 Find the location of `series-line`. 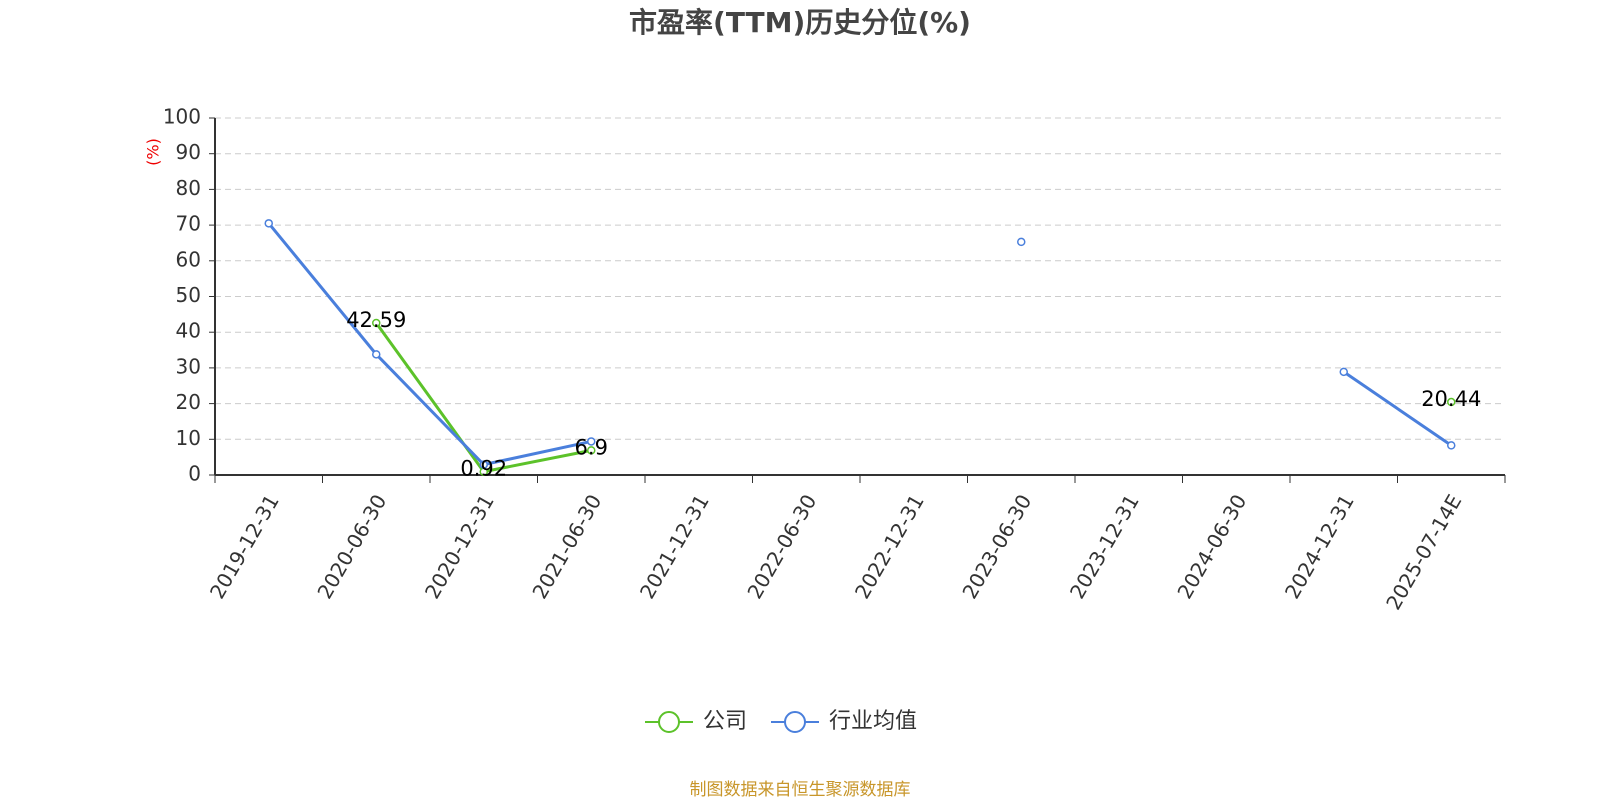

series-line is located at coordinates (913, 397).